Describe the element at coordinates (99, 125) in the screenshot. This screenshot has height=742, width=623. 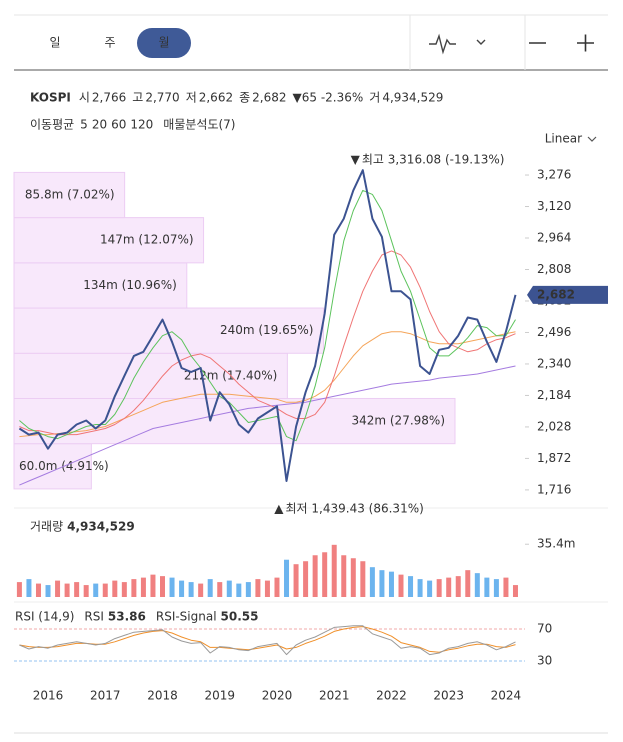
I see `legend-entry: 20` at that location.